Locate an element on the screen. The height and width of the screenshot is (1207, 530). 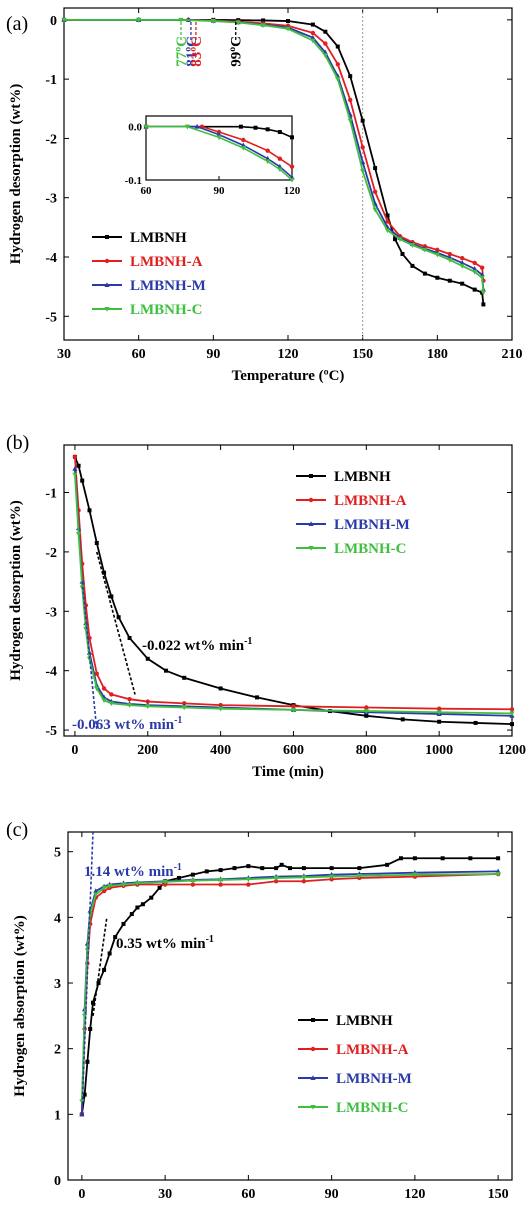
legend-item-LMBNH-M: LMBNH-M is located at coordinates (149, 286).